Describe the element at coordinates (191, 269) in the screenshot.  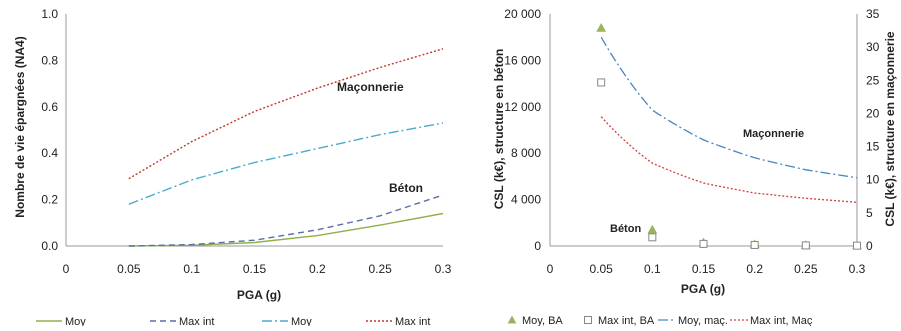
I see `left-x-tick-label: 0.1` at that location.